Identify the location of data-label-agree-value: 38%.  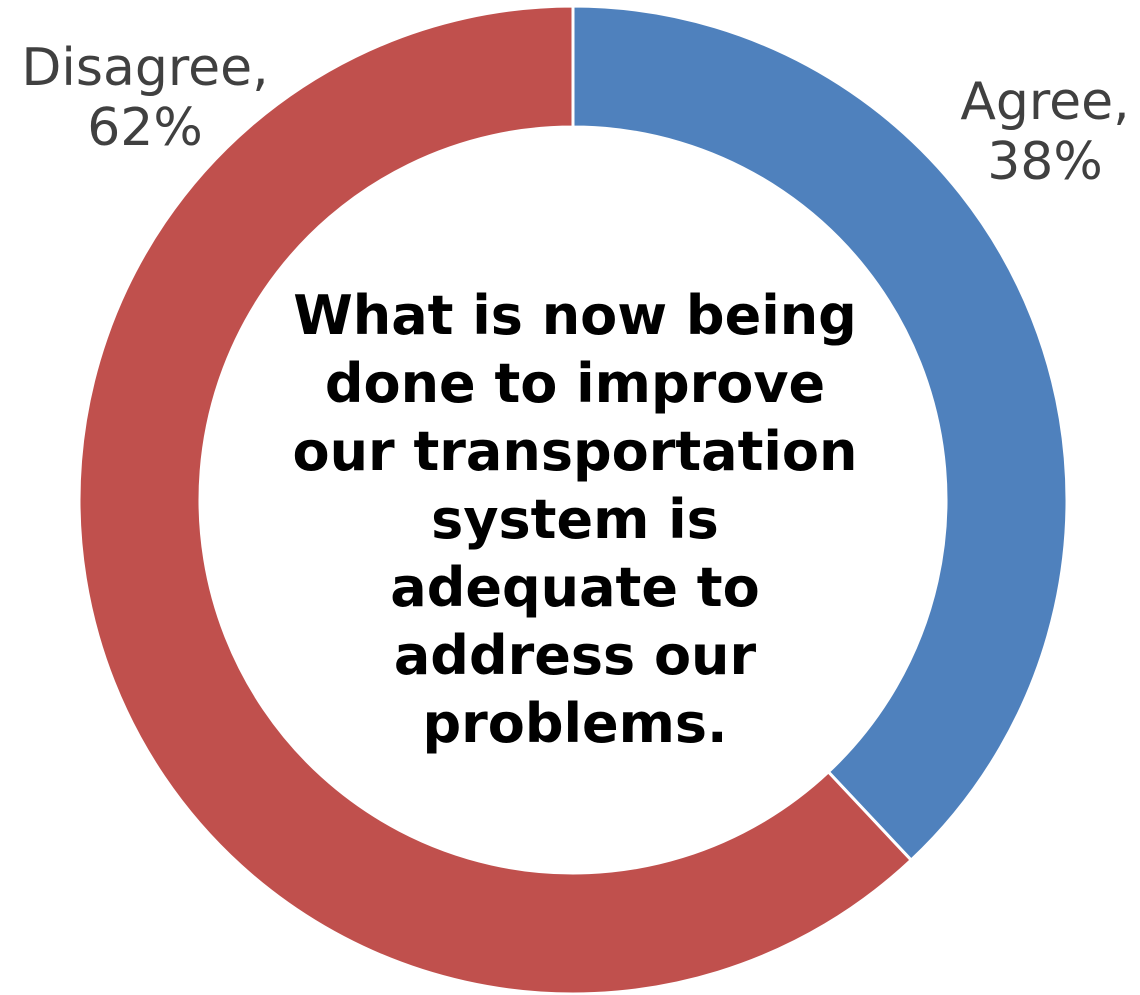
(1045, 162).